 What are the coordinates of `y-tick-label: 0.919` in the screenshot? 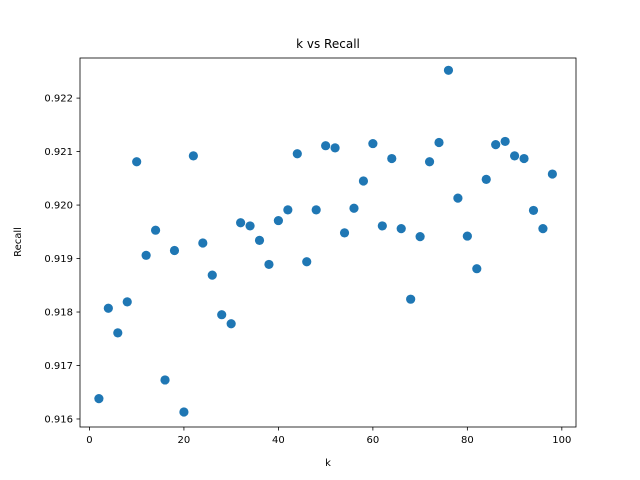 It's located at (58, 259).